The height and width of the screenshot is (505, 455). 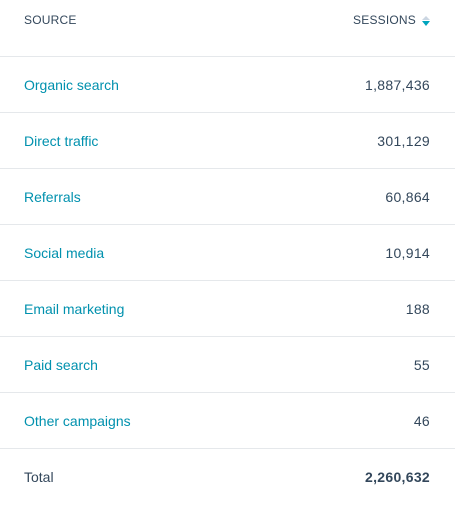 What do you see at coordinates (227, 421) in the screenshot?
I see `table-row: Other campaigns 46` at bounding box center [227, 421].